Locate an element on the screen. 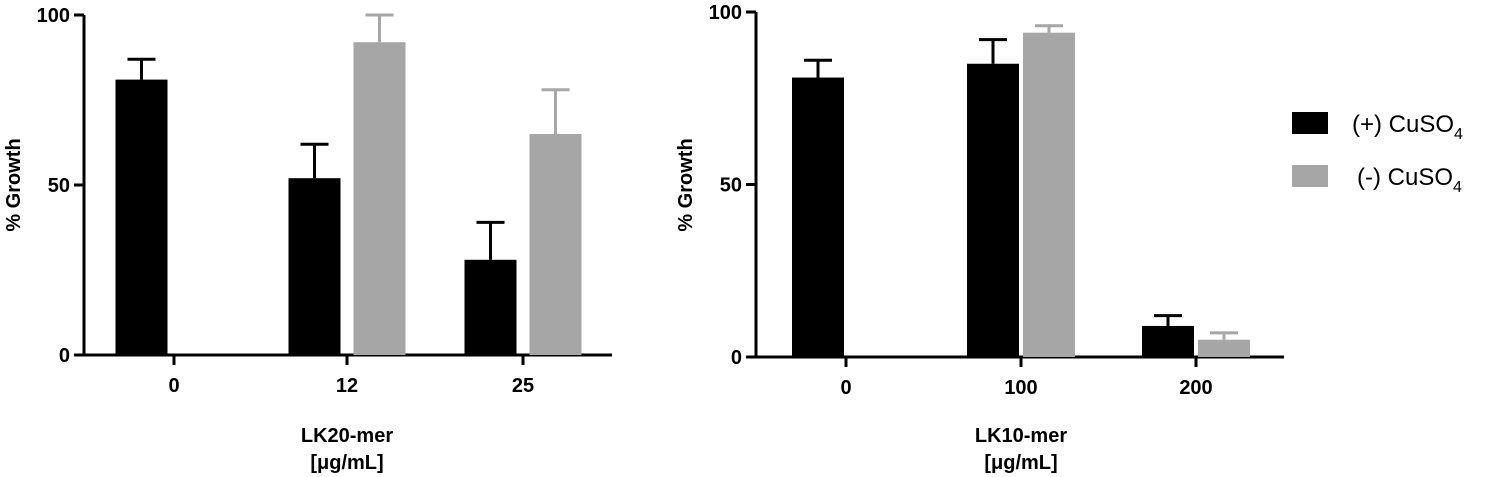 This screenshot has width=1495, height=477. x-tick-label: 100 is located at coordinates (1020, 388).